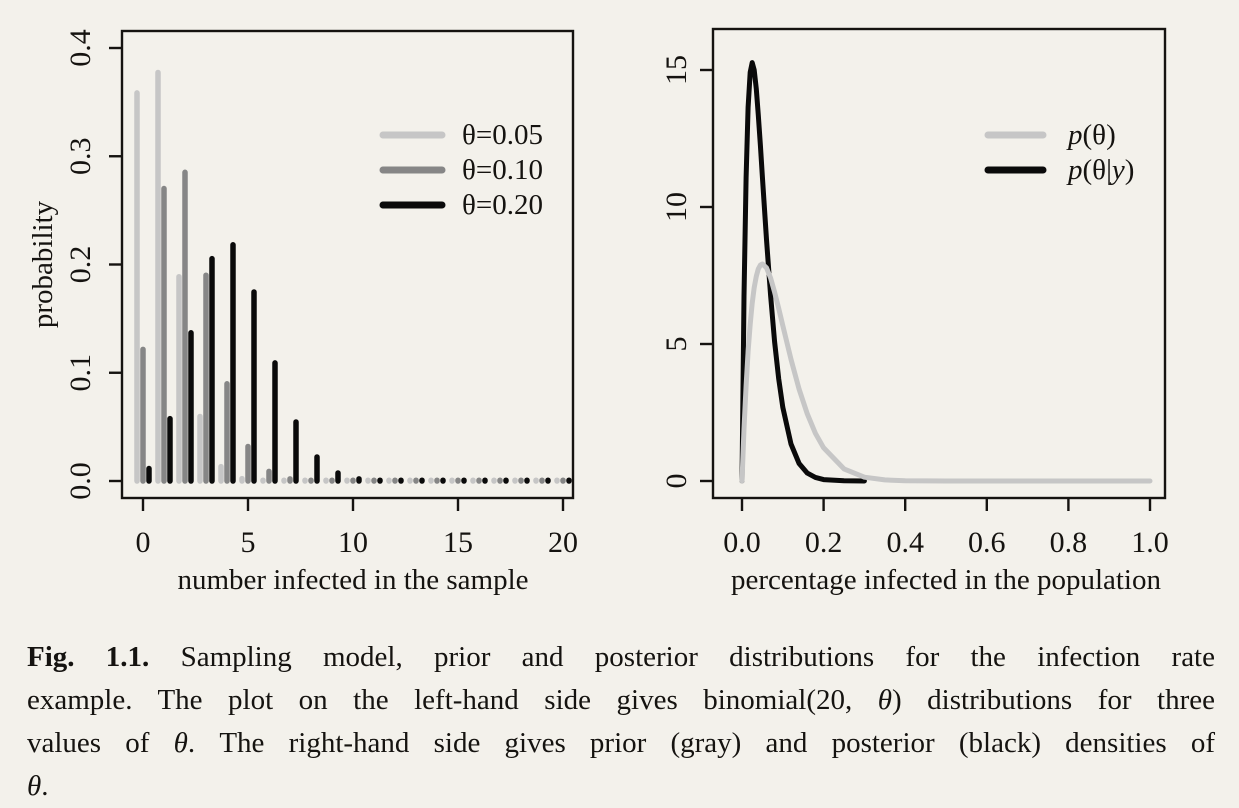 Image resolution: width=1239 pixels, height=808 pixels. I want to click on caption-line: θ., so click(621, 786).